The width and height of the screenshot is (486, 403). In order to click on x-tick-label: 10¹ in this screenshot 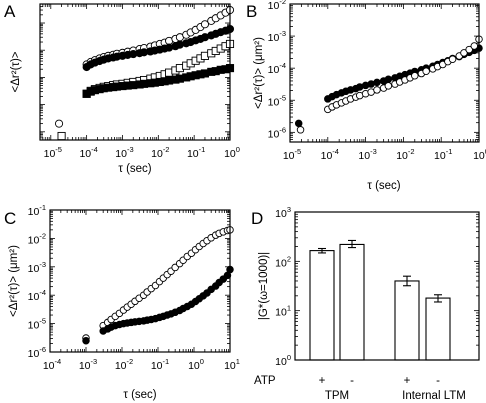, I will do `click(232, 364)`.